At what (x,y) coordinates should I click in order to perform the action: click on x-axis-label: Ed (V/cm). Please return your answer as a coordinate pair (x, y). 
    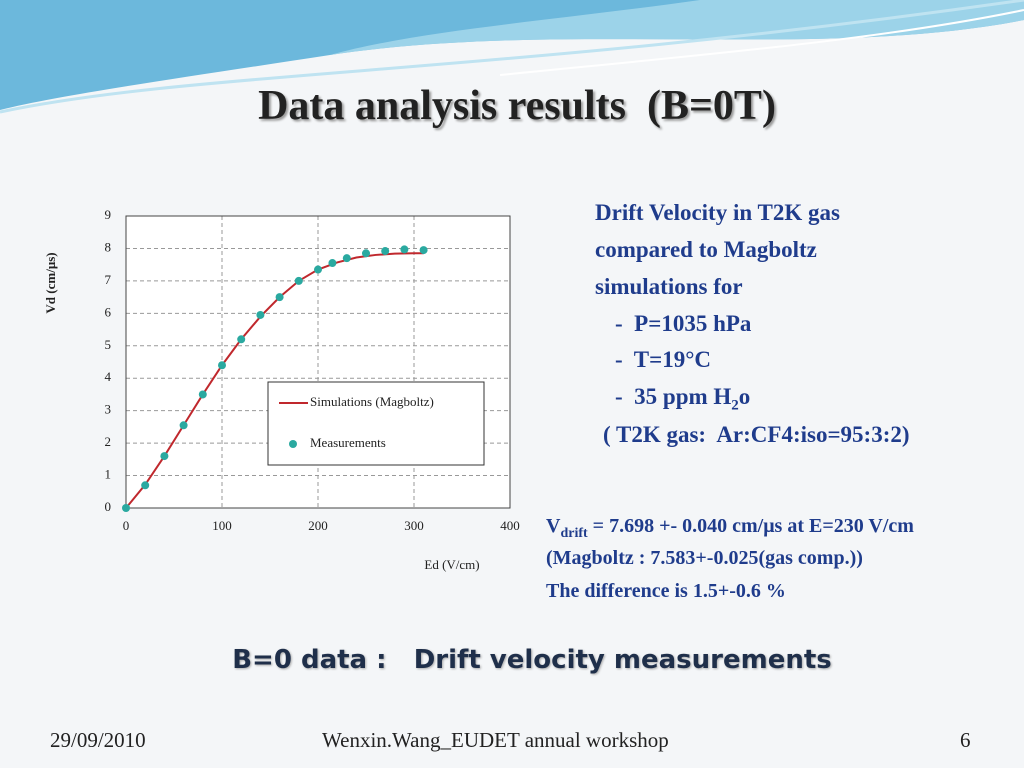
    Looking at the image, I should click on (451, 564).